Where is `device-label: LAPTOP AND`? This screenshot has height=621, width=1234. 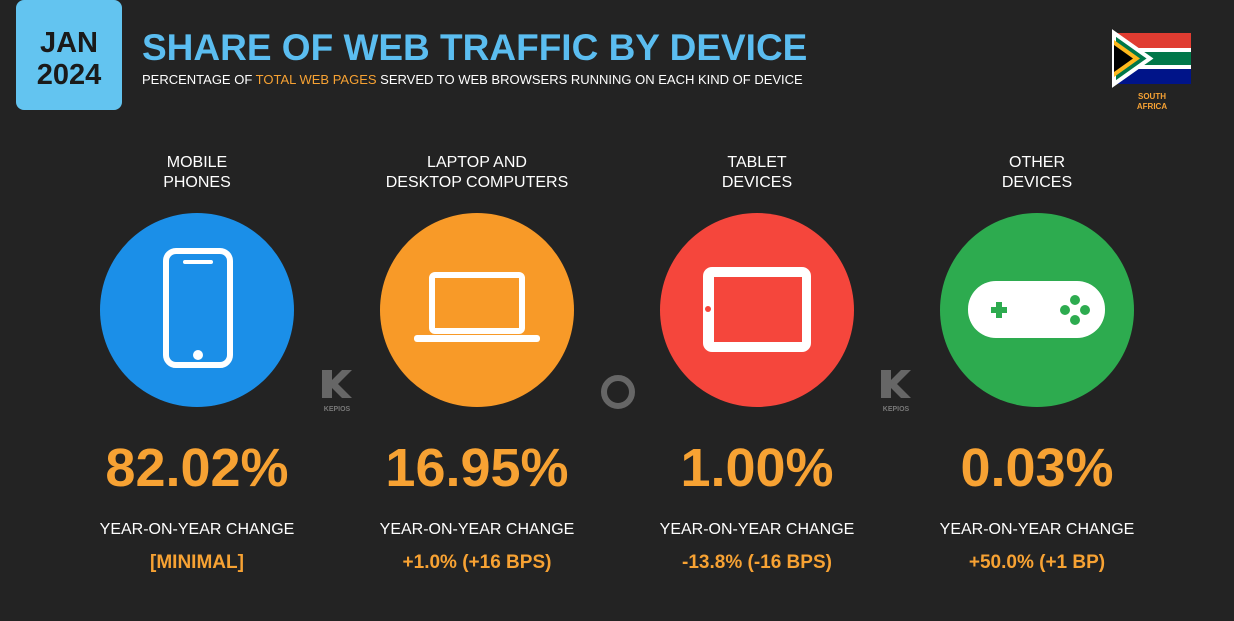
device-label: LAPTOP AND is located at coordinates (477, 162).